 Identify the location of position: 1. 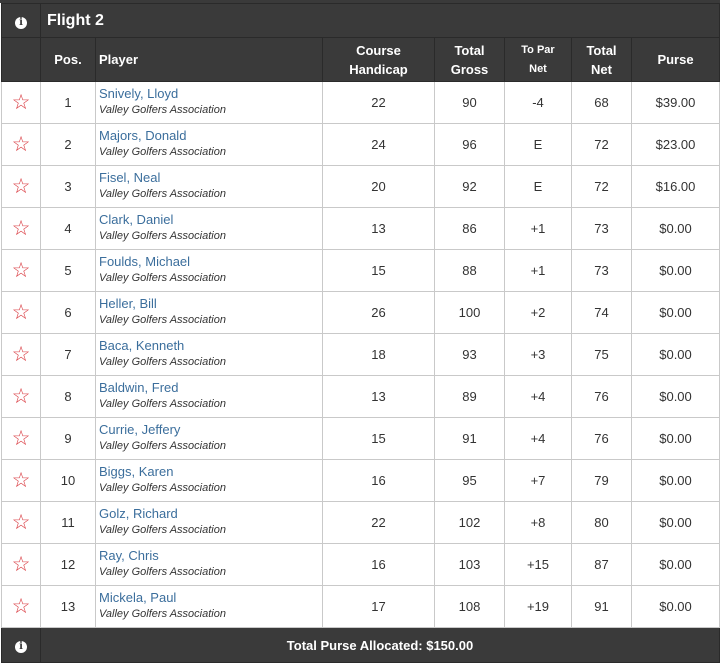
(68, 102).